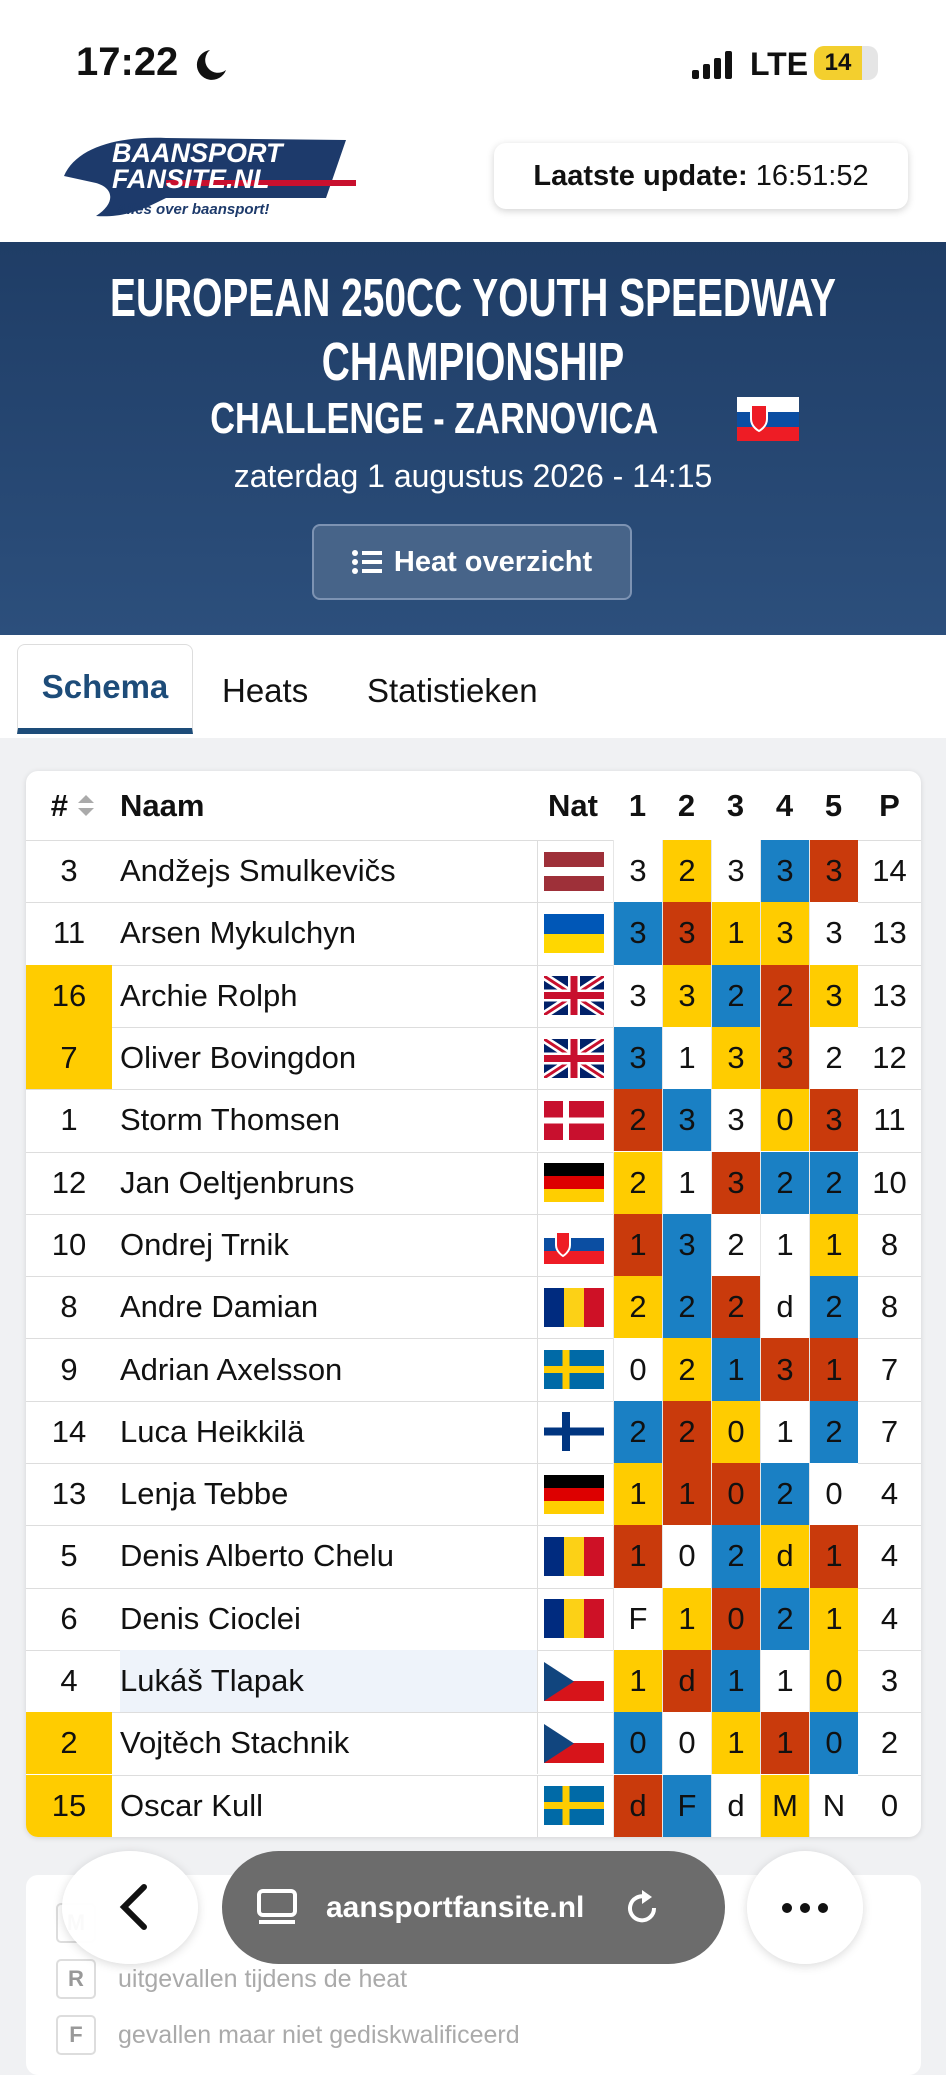 This screenshot has height=2075, width=946. I want to click on rider-name: Arsen Mykulchyn, so click(238, 933).